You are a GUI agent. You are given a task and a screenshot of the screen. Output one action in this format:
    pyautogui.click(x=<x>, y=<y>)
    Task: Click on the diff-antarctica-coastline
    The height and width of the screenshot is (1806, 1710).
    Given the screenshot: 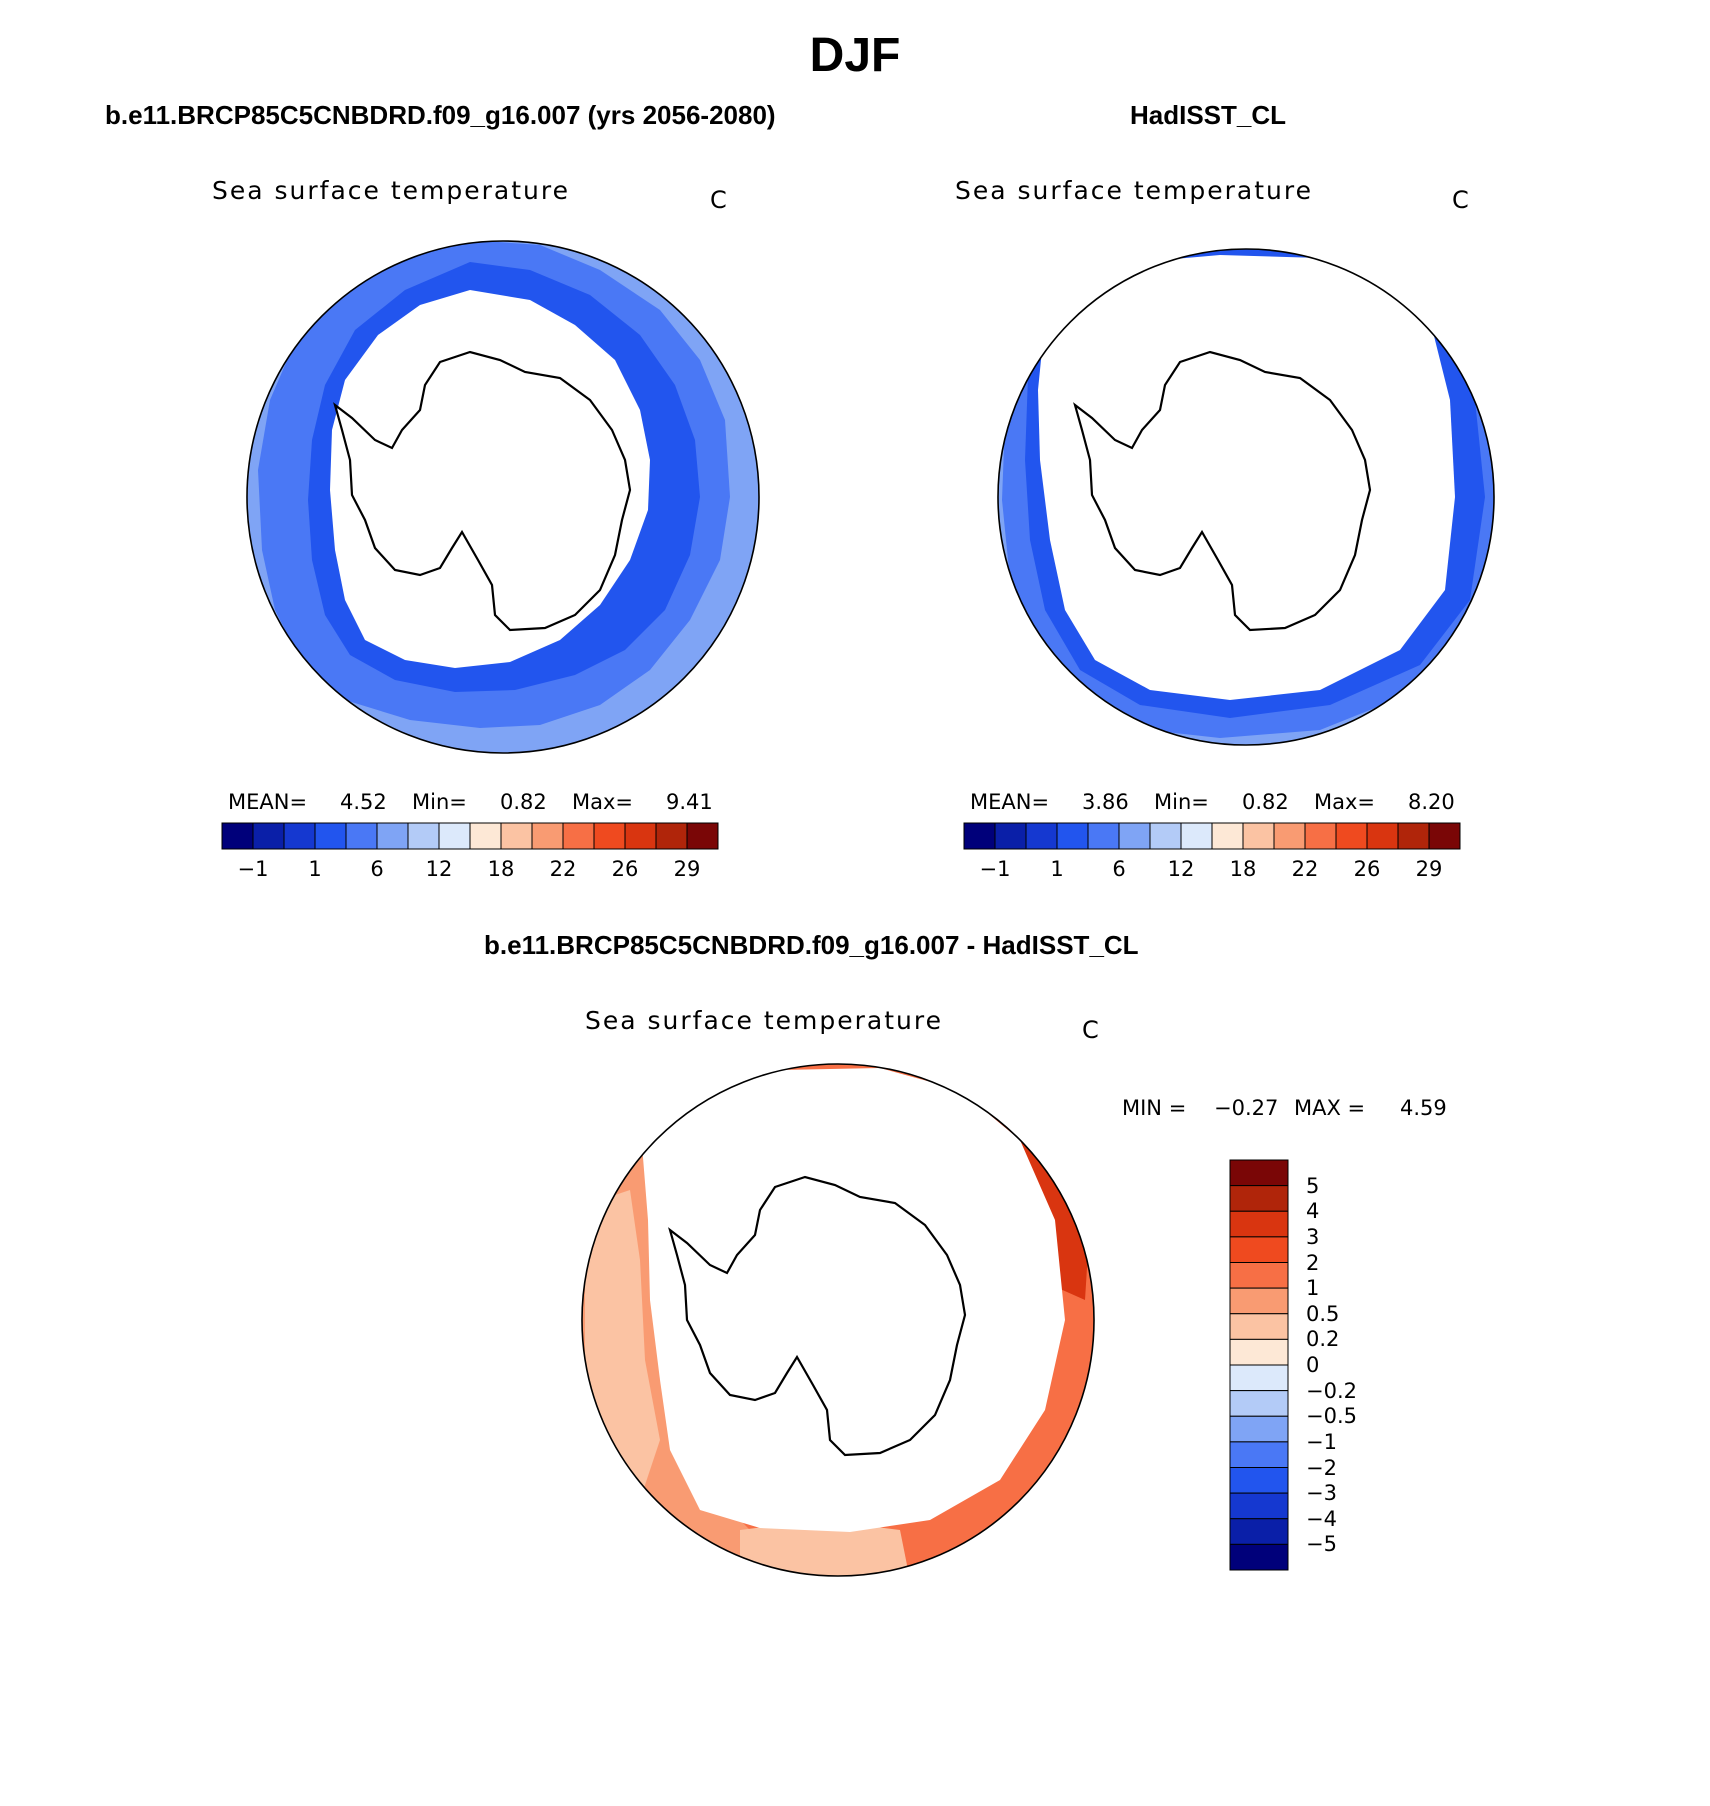 What is the action you would take?
    pyautogui.click(x=817, y=1316)
    